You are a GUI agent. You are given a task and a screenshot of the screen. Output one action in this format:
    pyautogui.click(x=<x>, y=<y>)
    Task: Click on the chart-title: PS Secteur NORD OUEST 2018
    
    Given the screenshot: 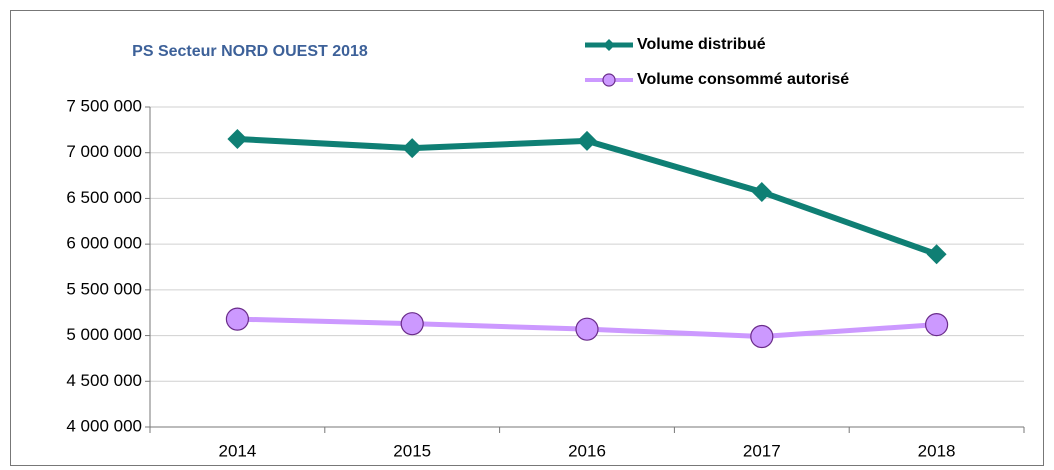 What is the action you would take?
    pyautogui.click(x=250, y=51)
    